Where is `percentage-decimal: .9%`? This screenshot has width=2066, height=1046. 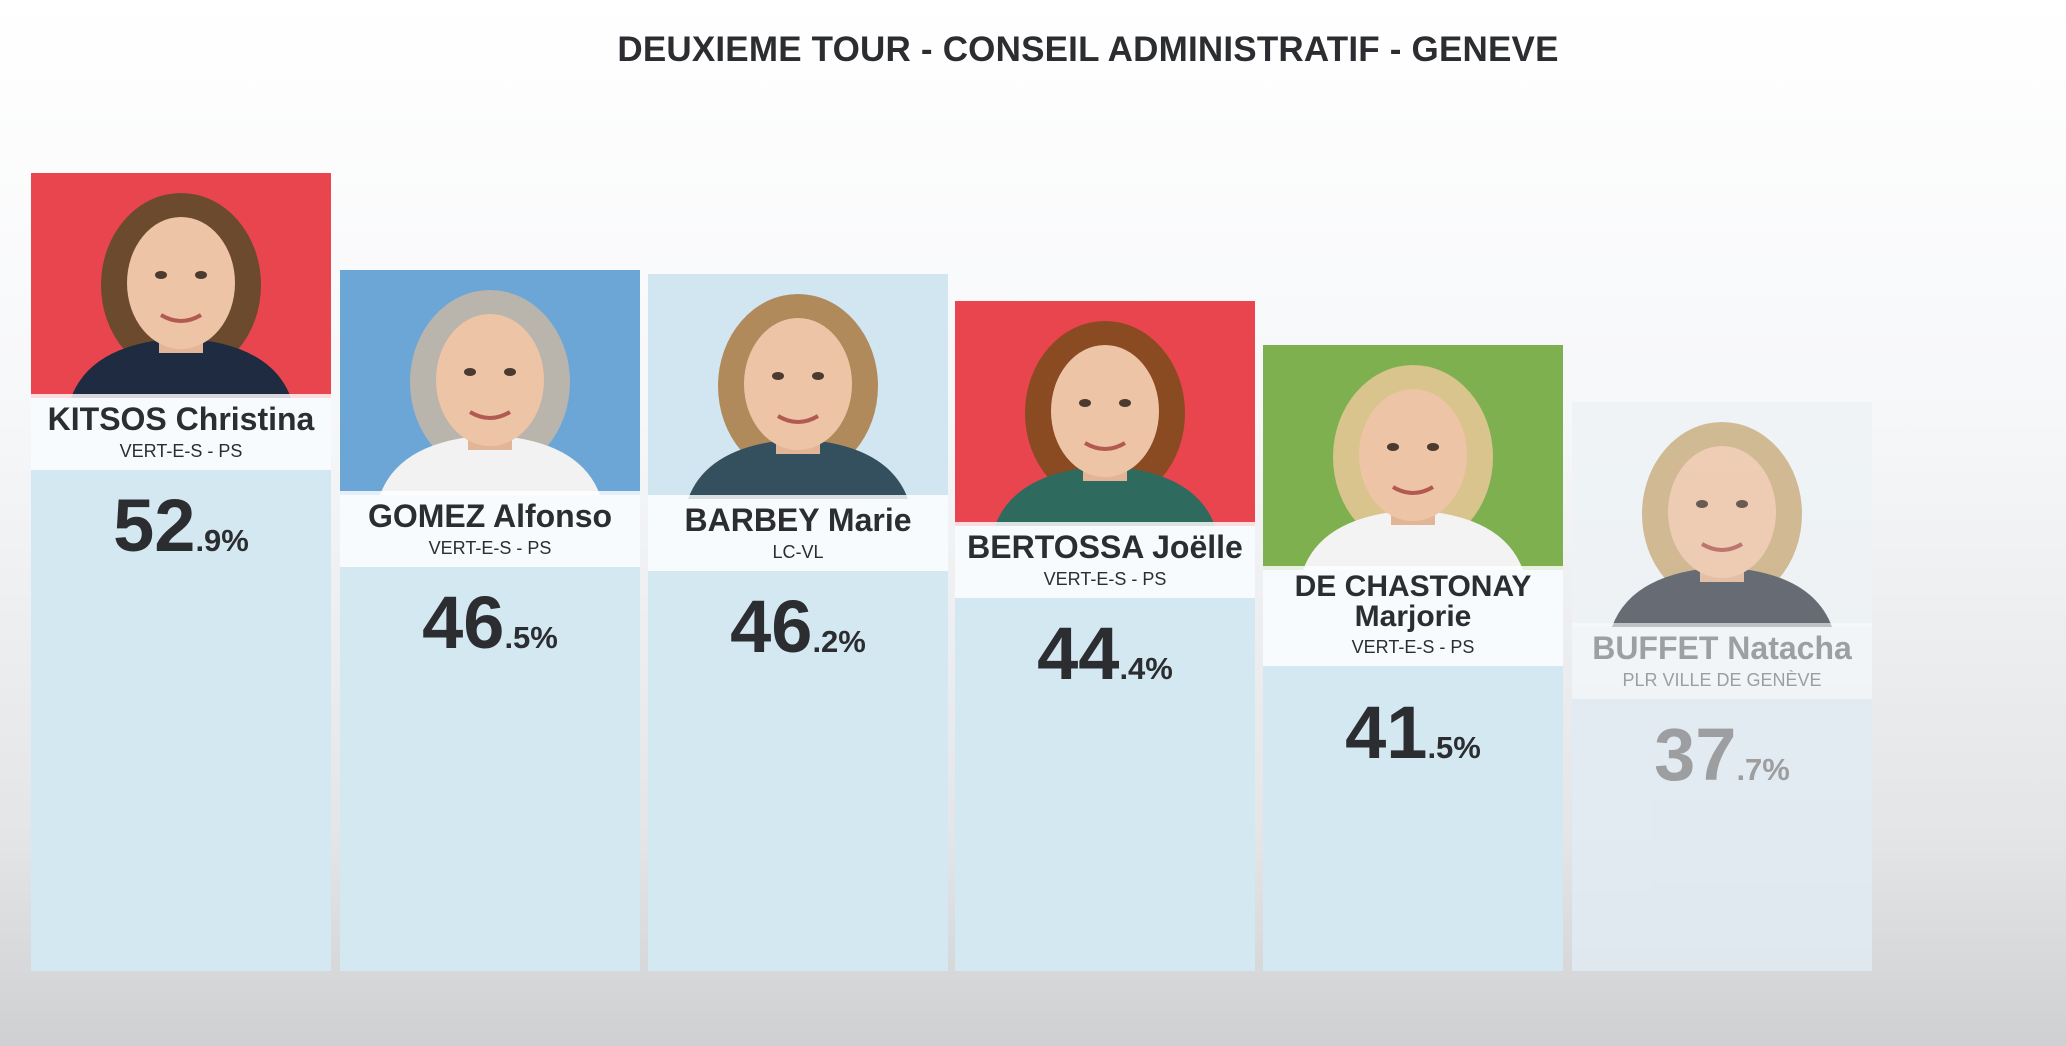
percentage-decimal: .9% is located at coordinates (222, 540).